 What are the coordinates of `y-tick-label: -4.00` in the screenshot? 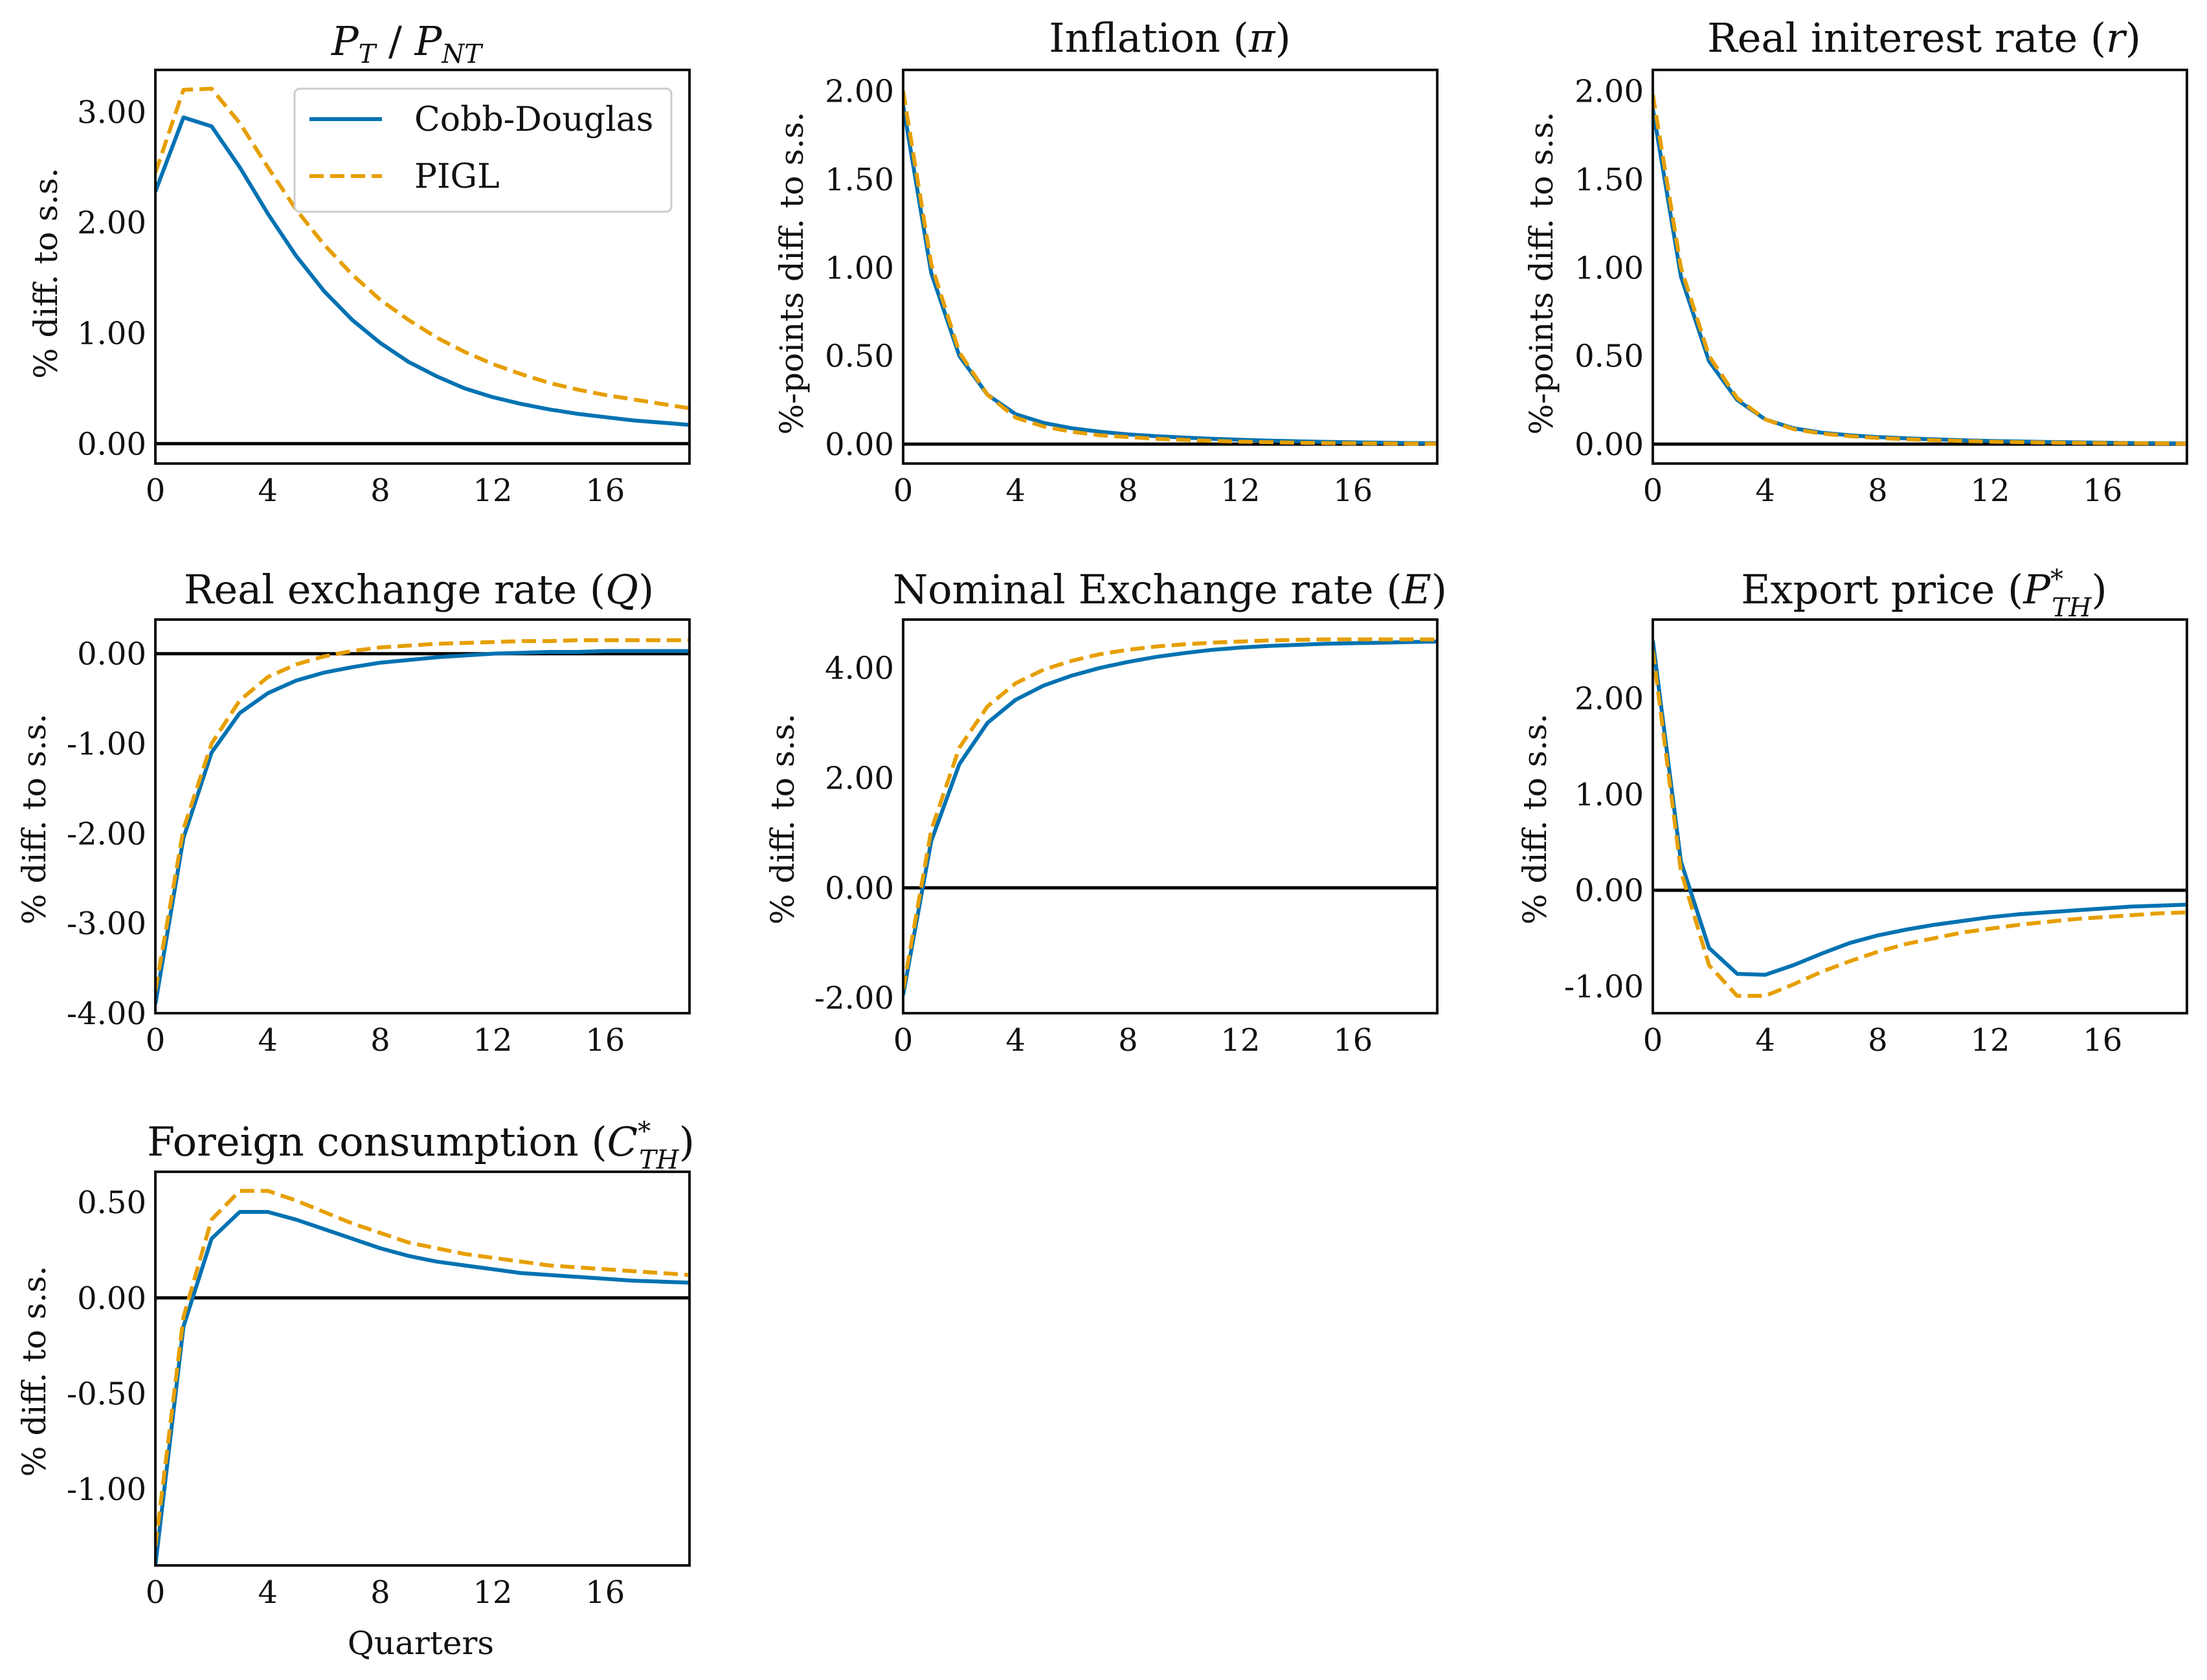 It's located at (106, 1014).